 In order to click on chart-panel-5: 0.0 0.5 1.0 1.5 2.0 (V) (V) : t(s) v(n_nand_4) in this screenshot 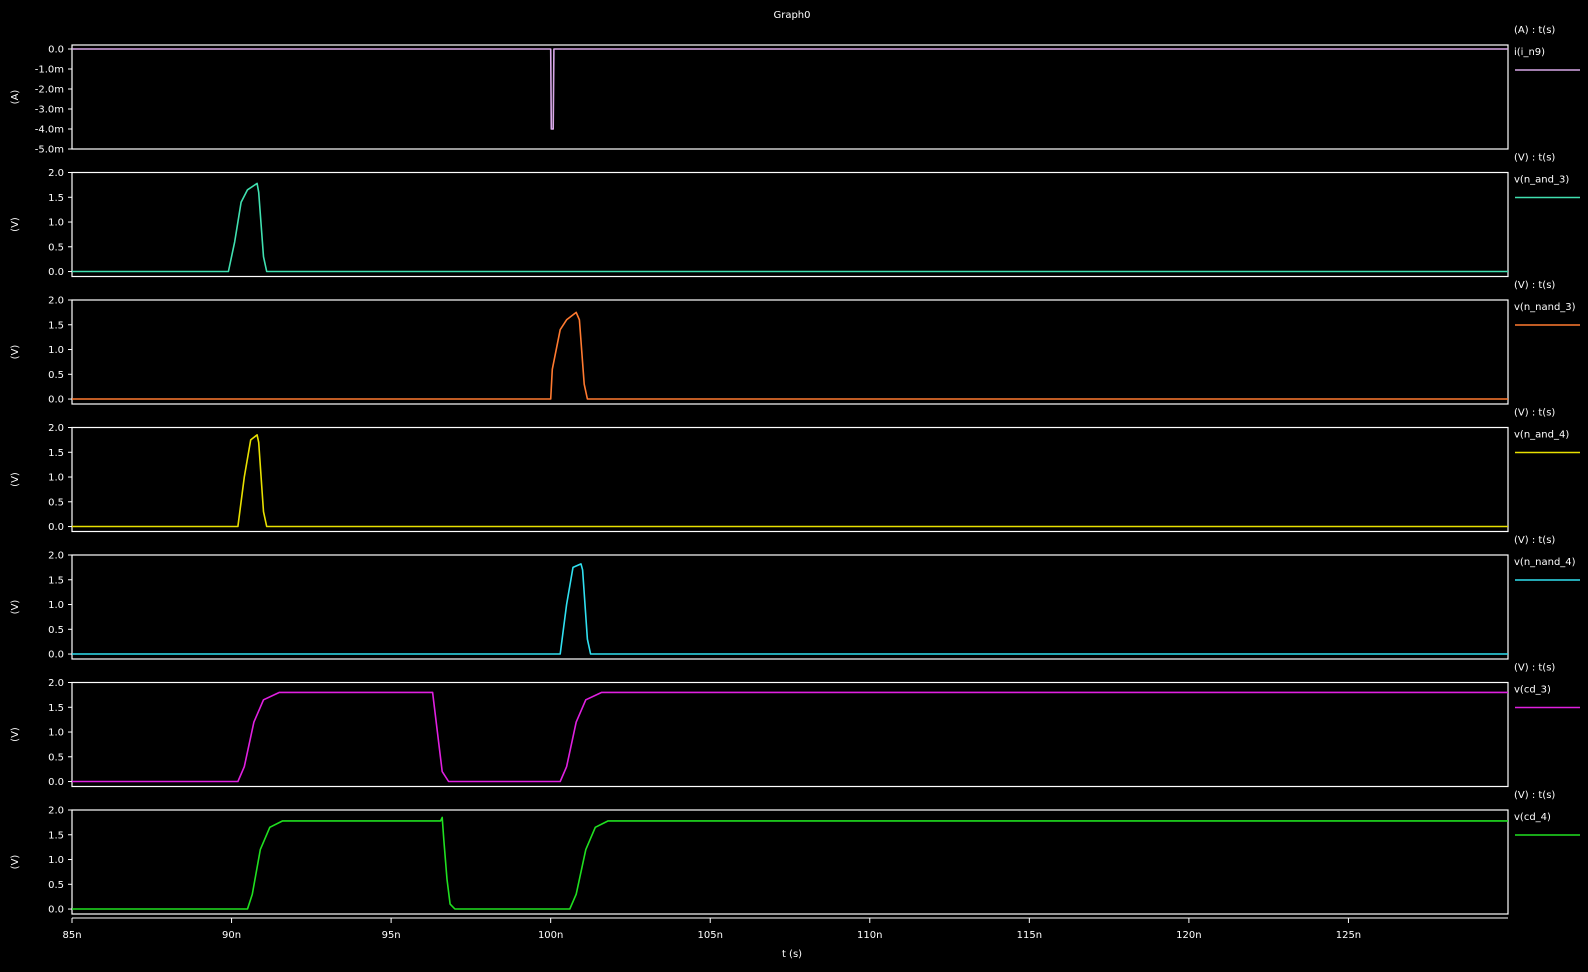, I will do `click(795, 598)`.